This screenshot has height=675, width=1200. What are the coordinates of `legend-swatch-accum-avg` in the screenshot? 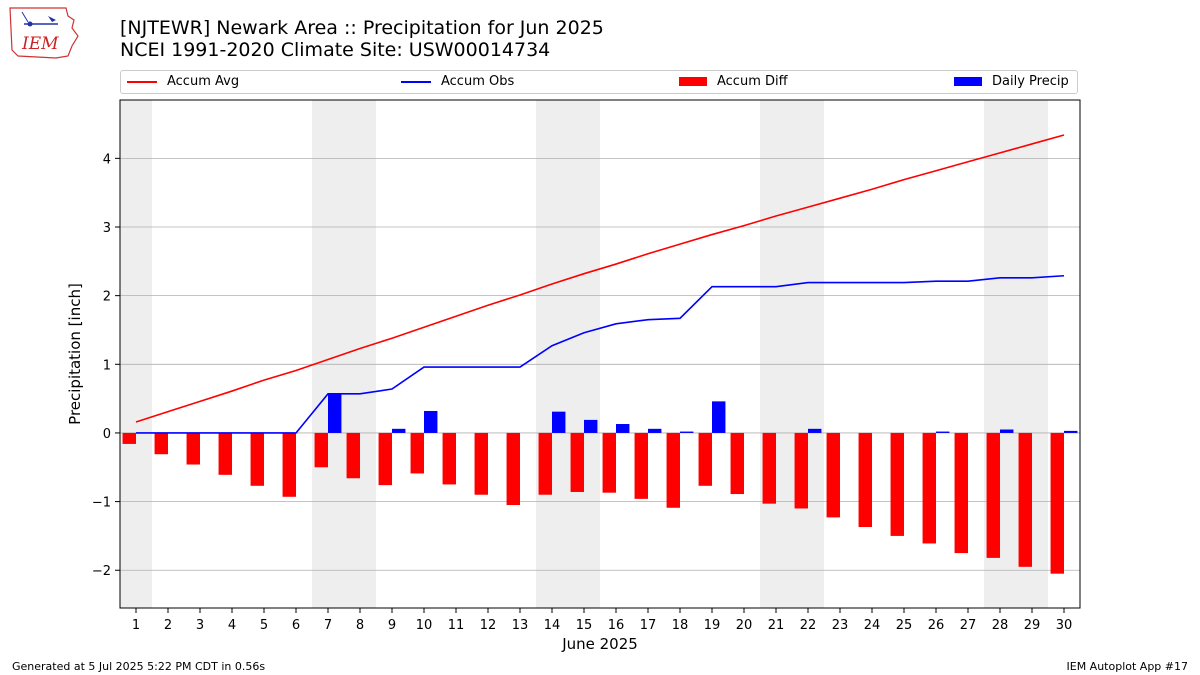 It's located at (142, 81).